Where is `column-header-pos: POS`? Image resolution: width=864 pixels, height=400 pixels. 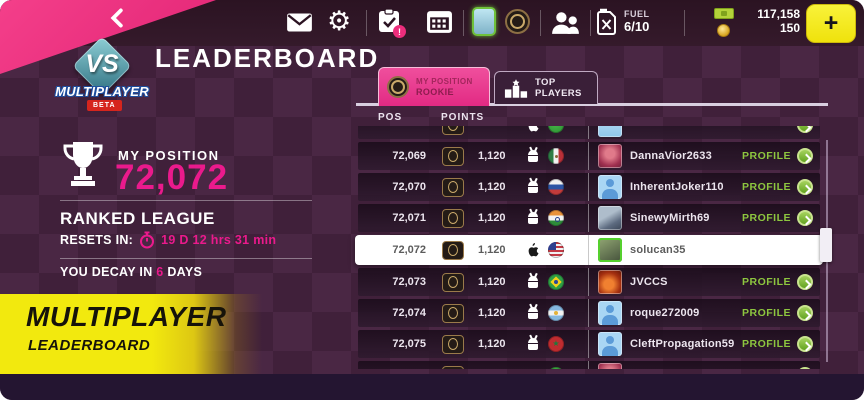
column-header-pos: POS is located at coordinates (390, 117).